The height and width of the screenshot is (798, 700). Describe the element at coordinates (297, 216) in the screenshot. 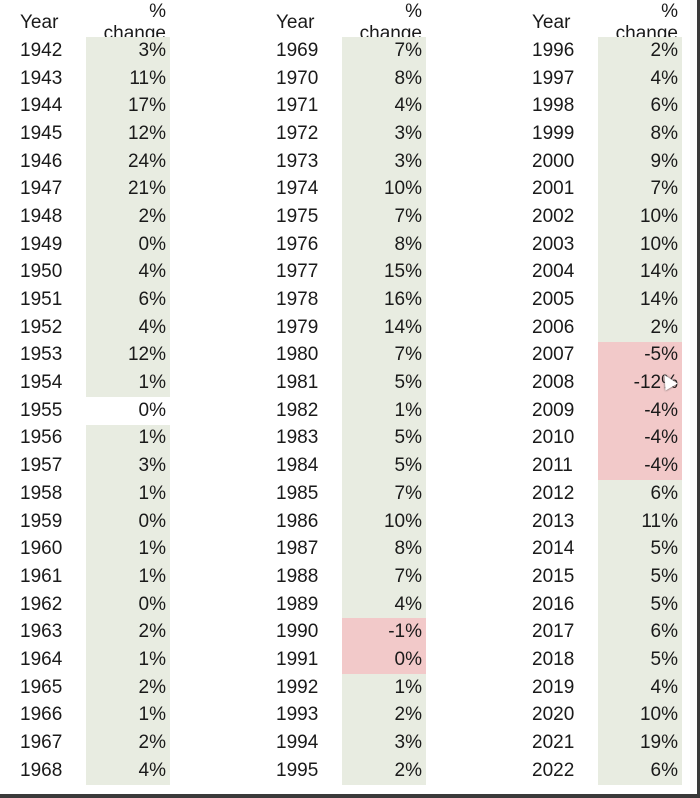

I see `year-cell: 1975` at that location.